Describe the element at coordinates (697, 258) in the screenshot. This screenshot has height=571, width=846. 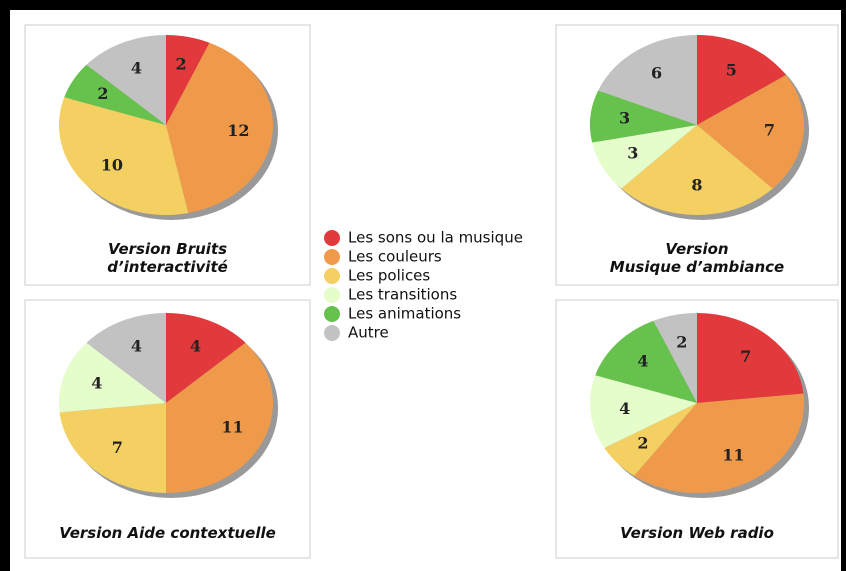
I see `pie-title: Version Musique d’ambiance` at that location.